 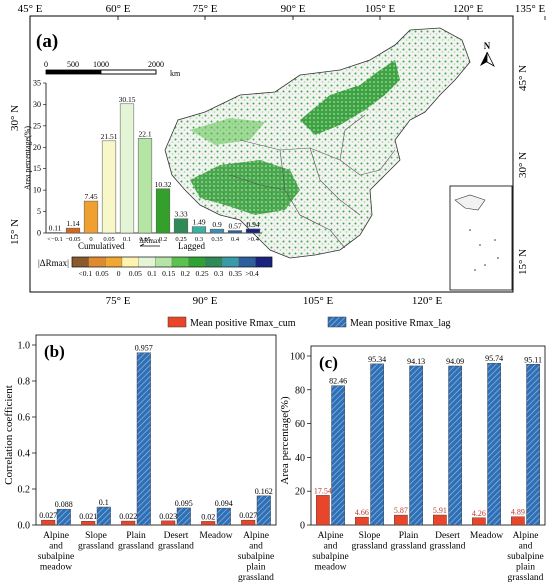 I want to click on hist-value-label: 7.45, so click(x=90, y=196).